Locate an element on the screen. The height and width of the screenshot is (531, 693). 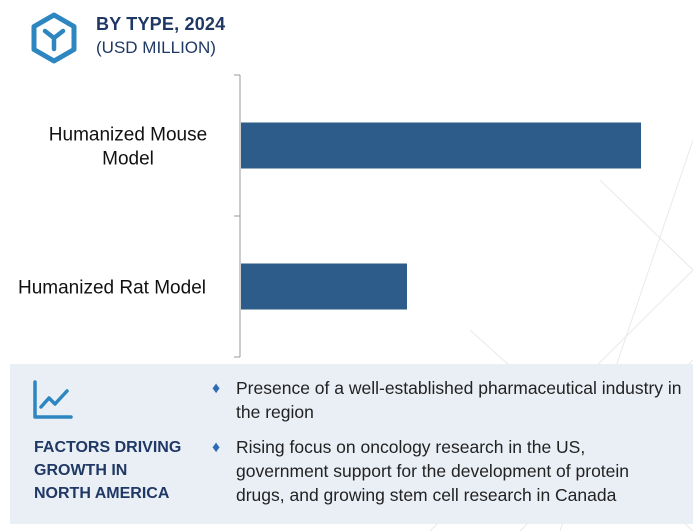
category-label-line: Humanized Mouse is located at coordinates (128, 135).